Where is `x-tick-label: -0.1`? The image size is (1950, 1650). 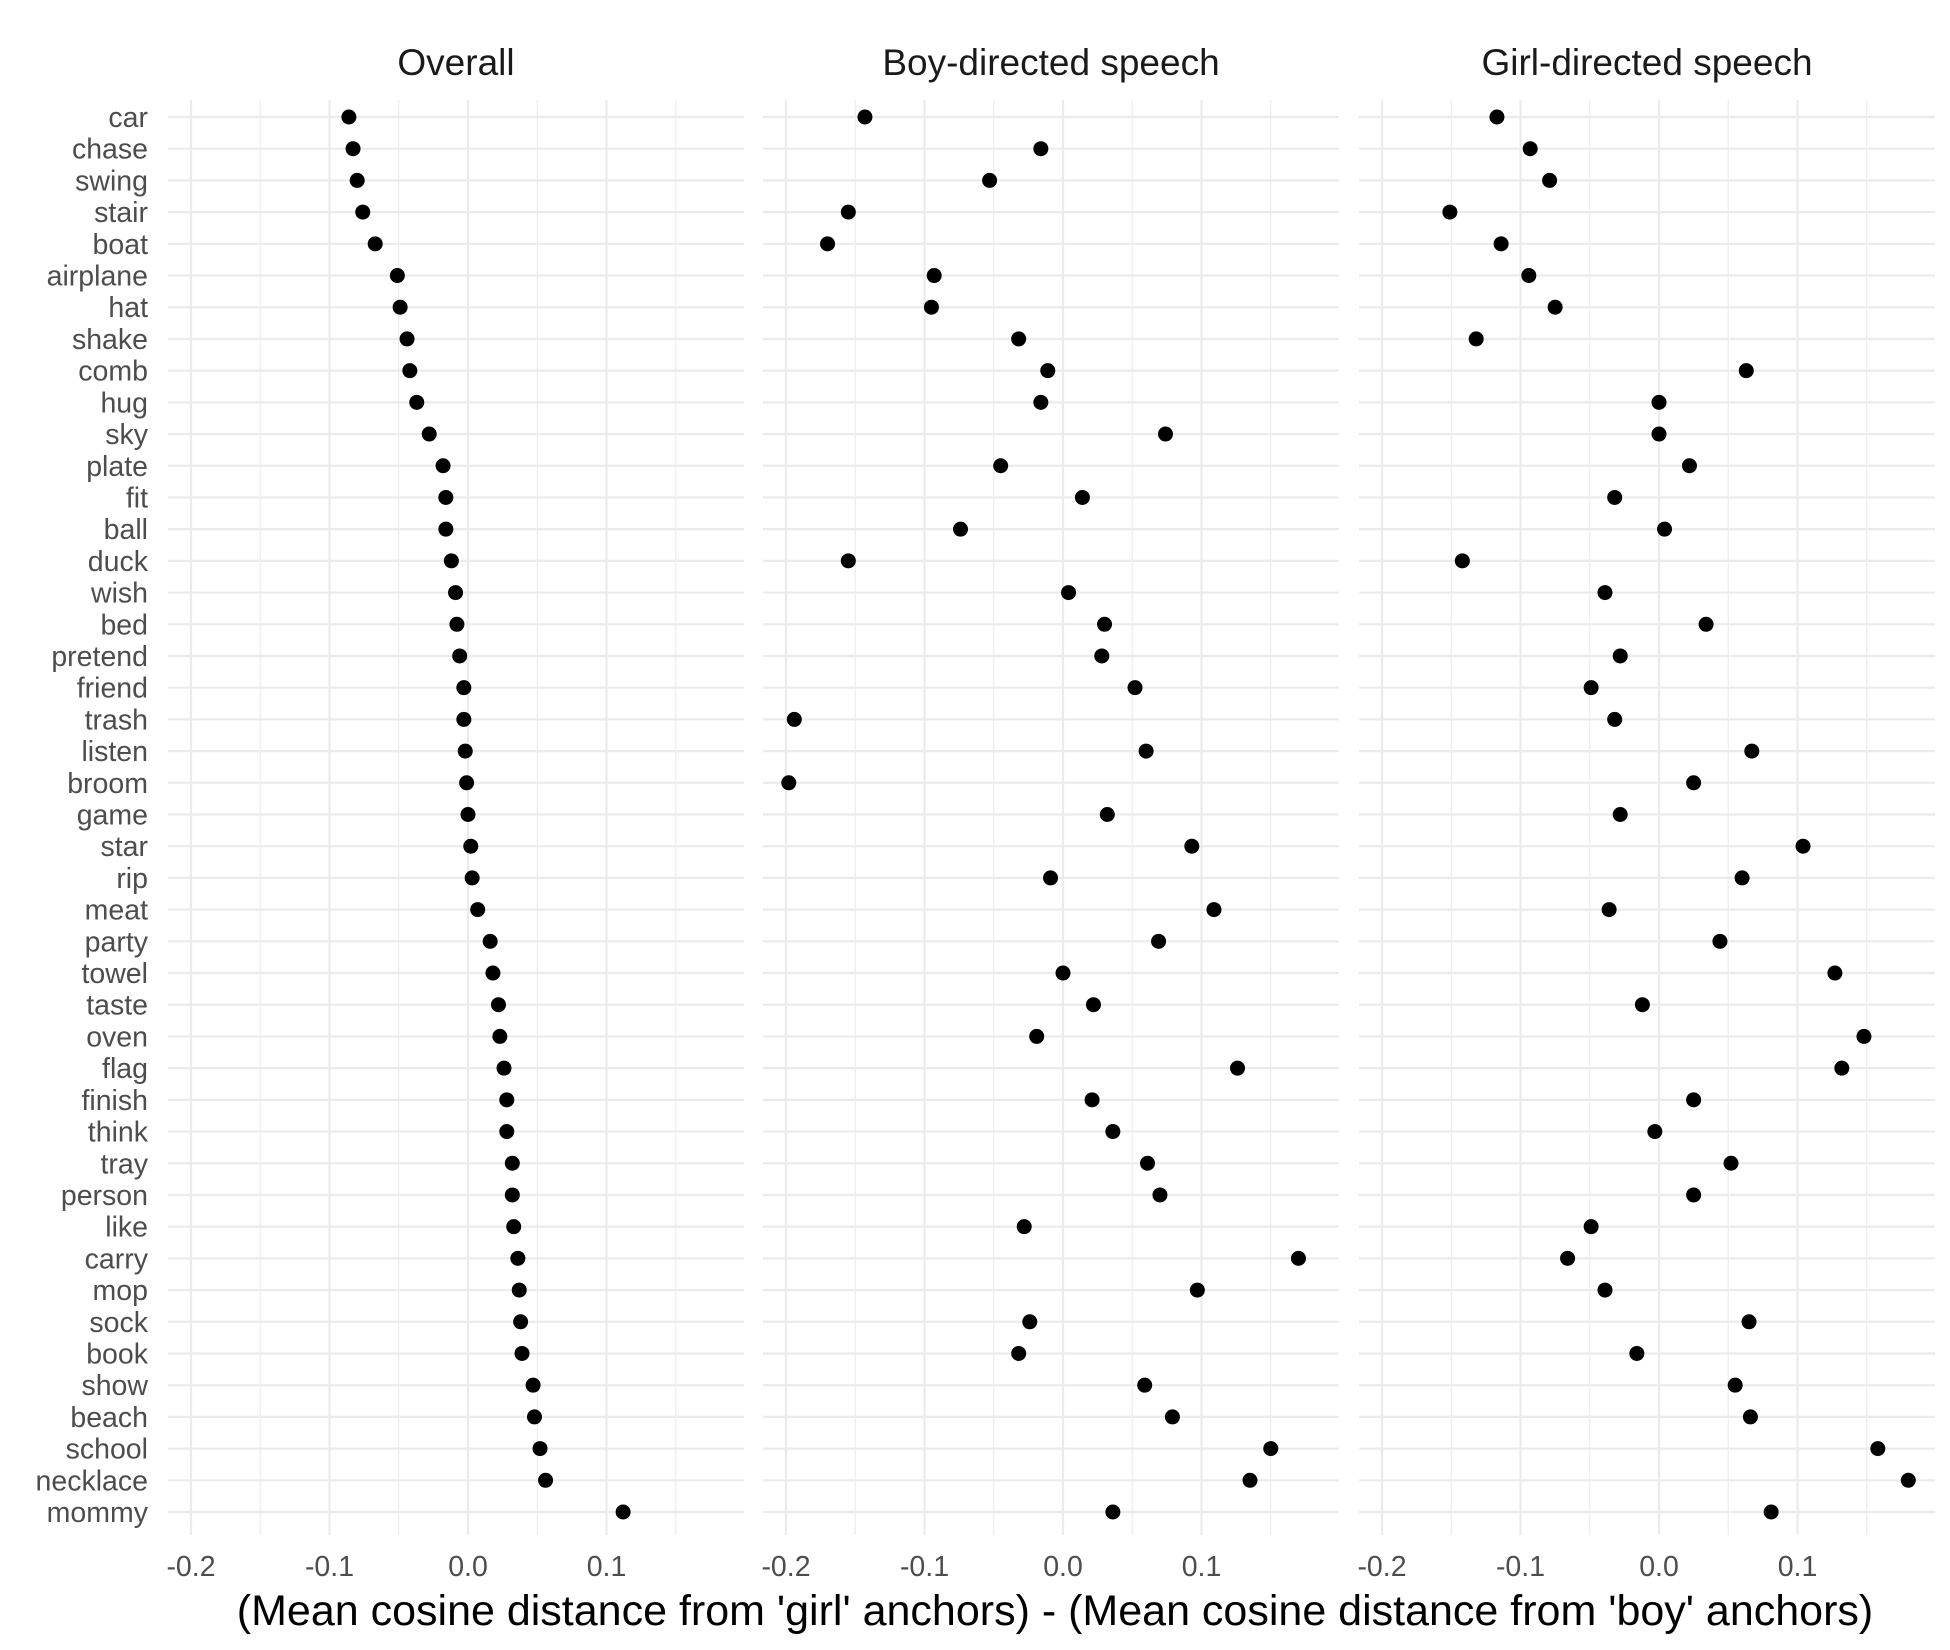 x-tick-label: -0.1 is located at coordinates (924, 1567).